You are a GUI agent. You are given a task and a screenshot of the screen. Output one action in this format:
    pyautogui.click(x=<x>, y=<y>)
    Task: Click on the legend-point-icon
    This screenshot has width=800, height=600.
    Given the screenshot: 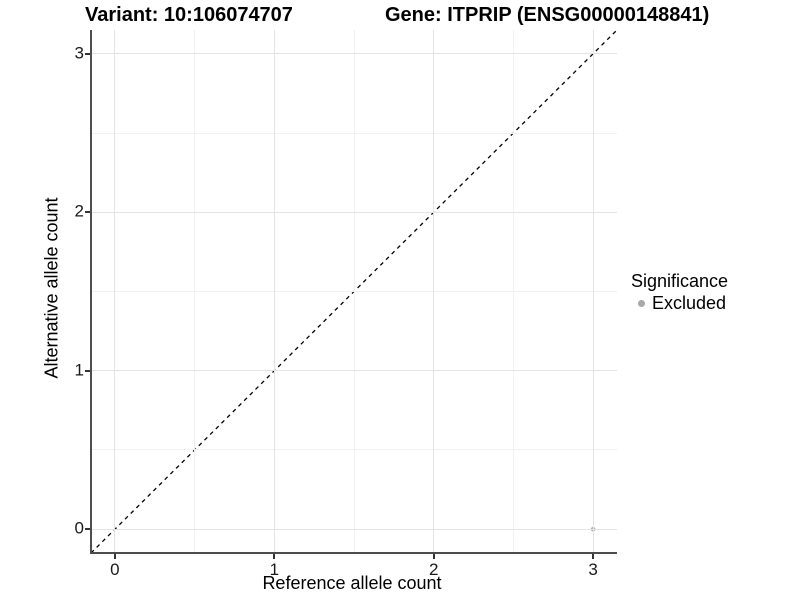 What is the action you would take?
    pyautogui.click(x=641, y=303)
    